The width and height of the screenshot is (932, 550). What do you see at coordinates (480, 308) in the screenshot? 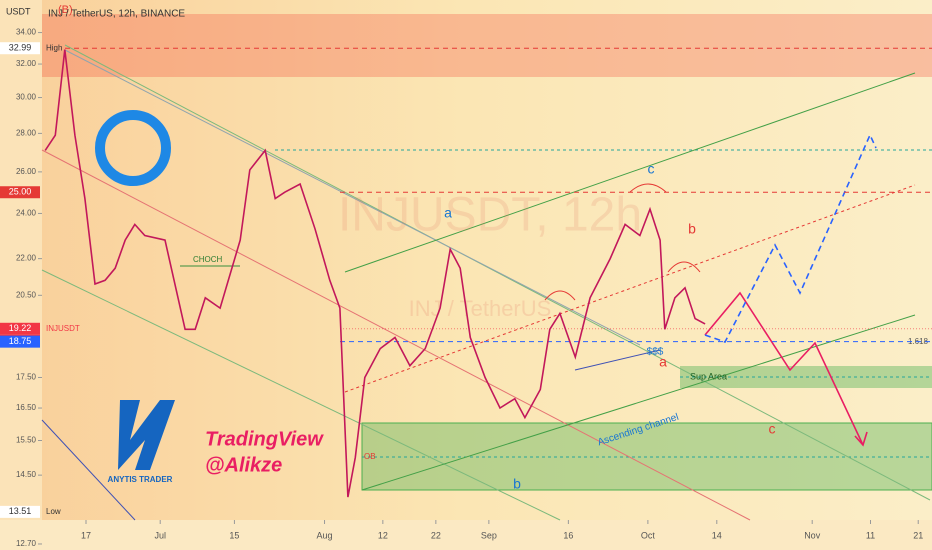
I see `watermark: INJ / TetherUS` at bounding box center [480, 308].